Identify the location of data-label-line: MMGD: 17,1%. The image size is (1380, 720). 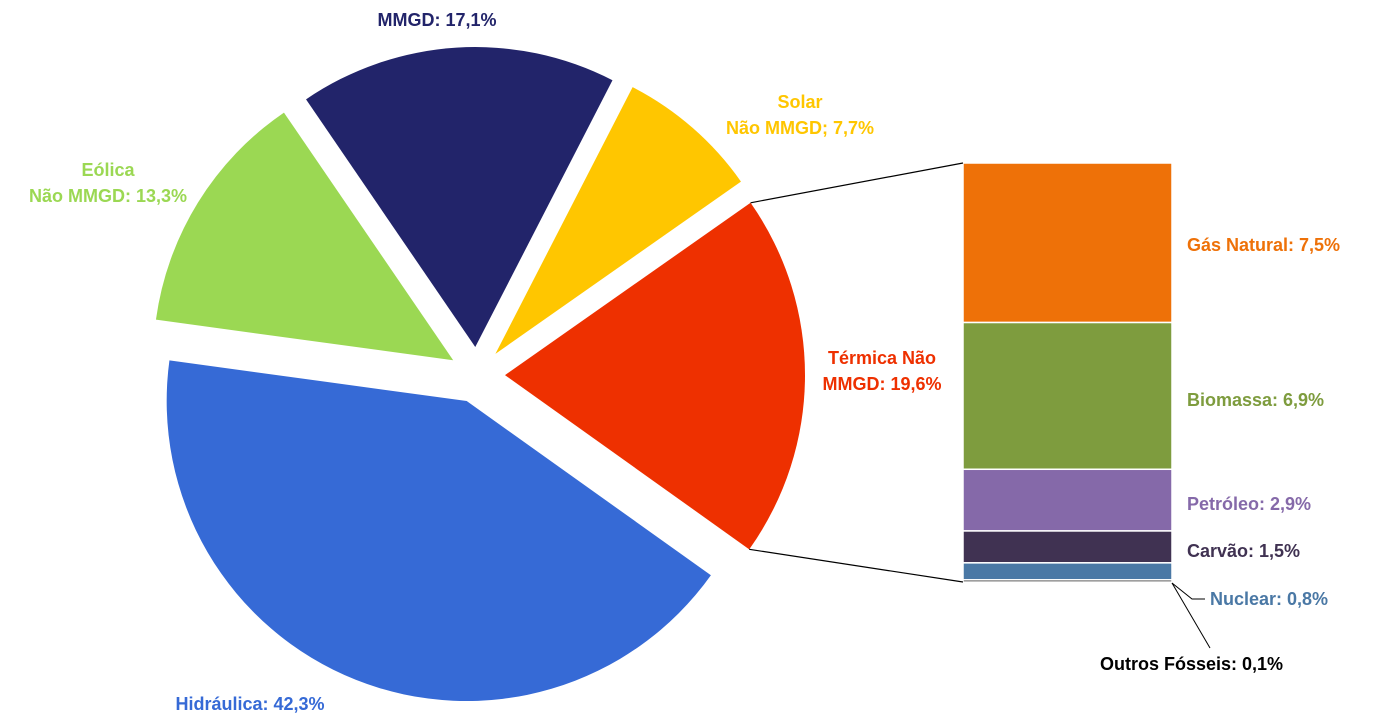
(436, 20).